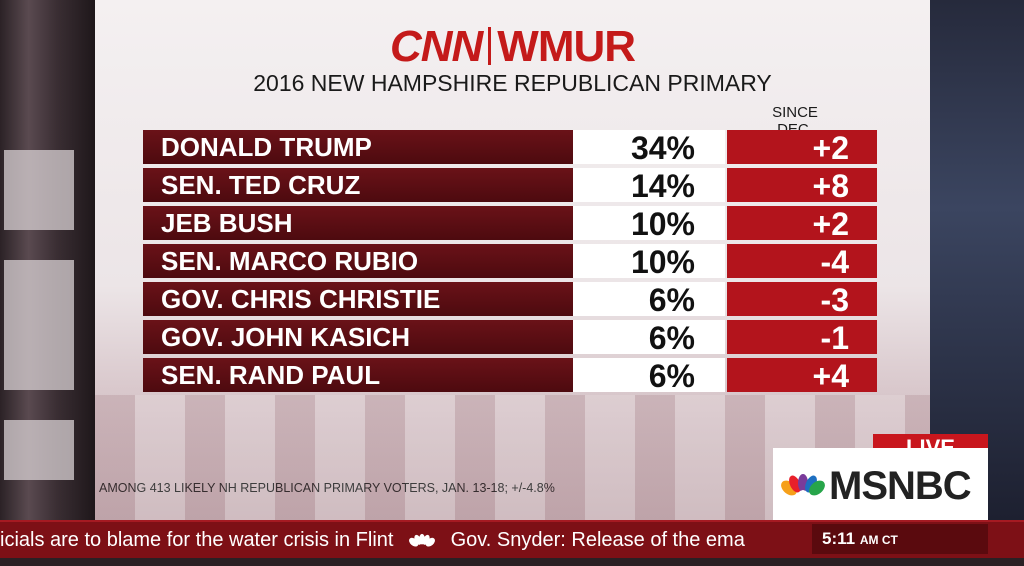 This screenshot has width=1024, height=566. I want to click on candidate-name: GOV. JOHN KASICH, so click(358, 337).